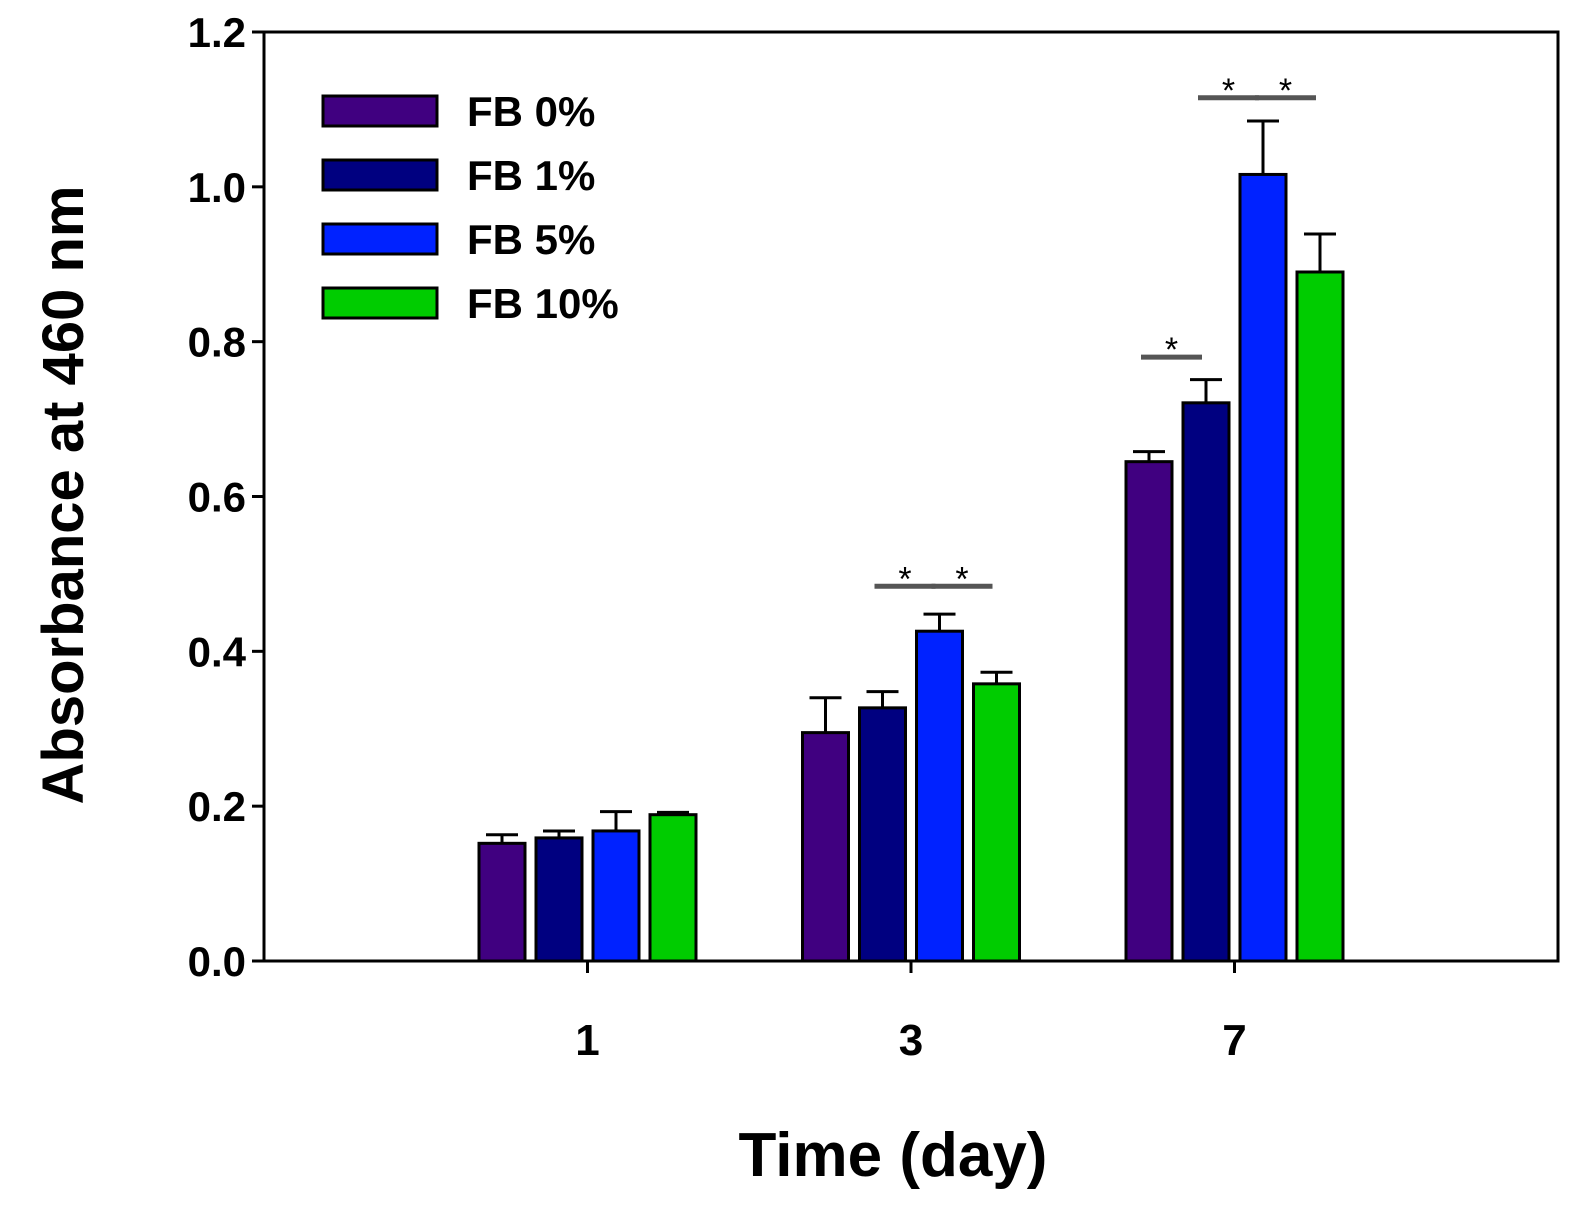  What do you see at coordinates (587, 1040) in the screenshot?
I see `x-tick-label: 1` at bounding box center [587, 1040].